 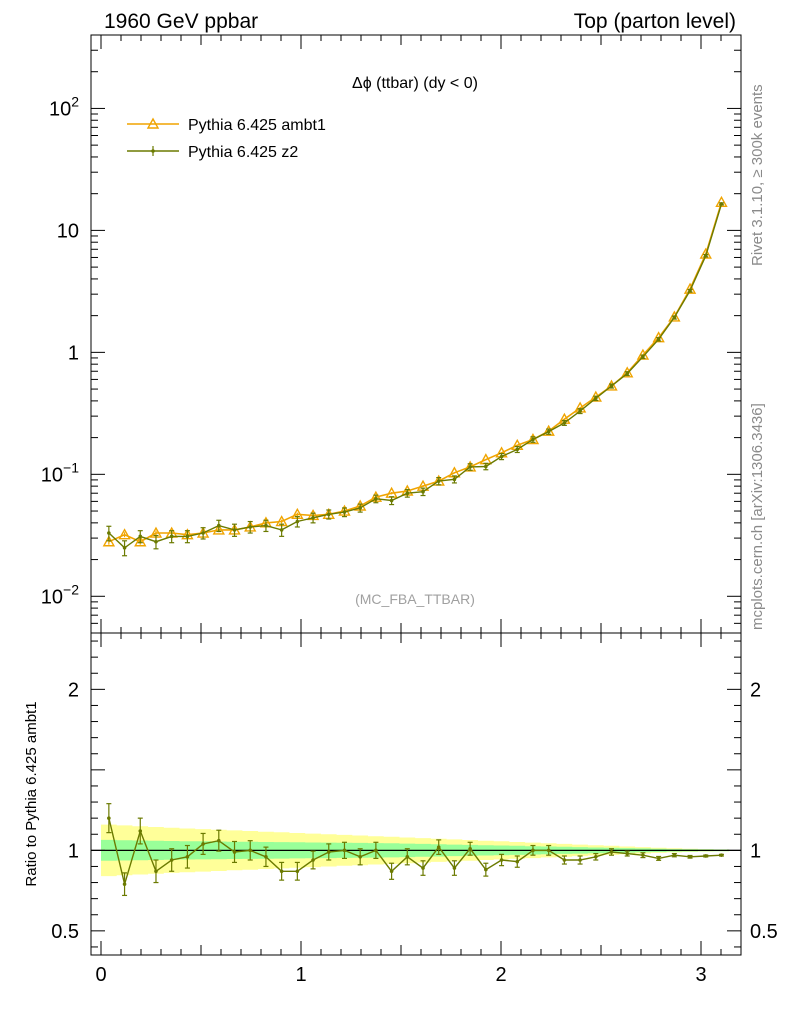 I want to click on ratio-ytick-label-left: 2, so click(x=73, y=690).